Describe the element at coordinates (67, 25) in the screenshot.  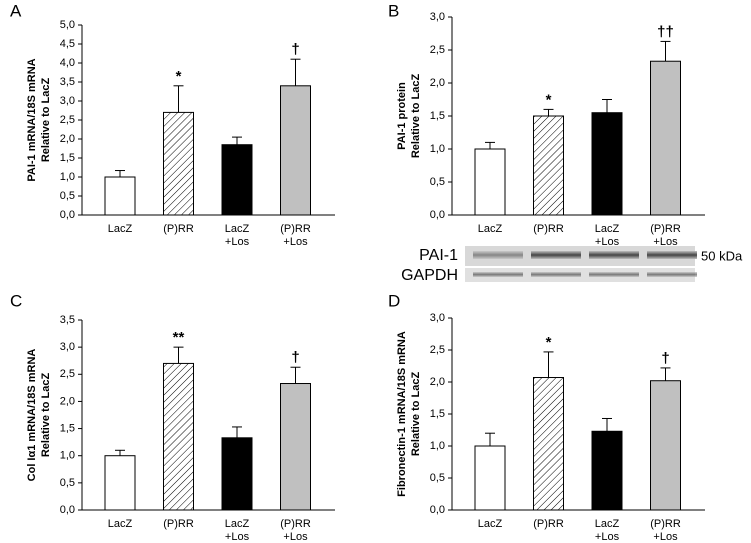
I see `y-tick-label: 5,0` at that location.